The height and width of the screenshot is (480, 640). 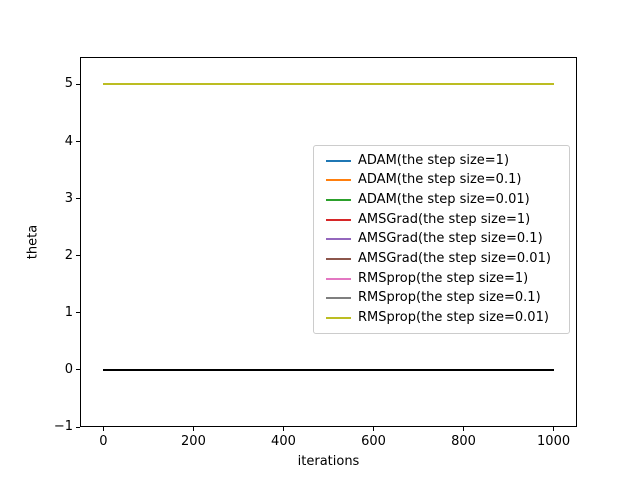 I want to click on y-tick-label: 0, so click(x=68, y=369).